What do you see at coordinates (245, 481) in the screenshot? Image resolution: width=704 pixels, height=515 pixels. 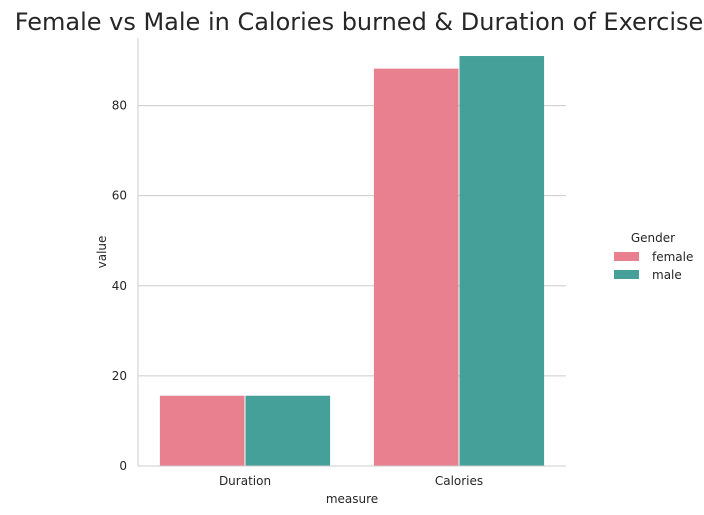 I see `x-tick-label: Duration` at bounding box center [245, 481].